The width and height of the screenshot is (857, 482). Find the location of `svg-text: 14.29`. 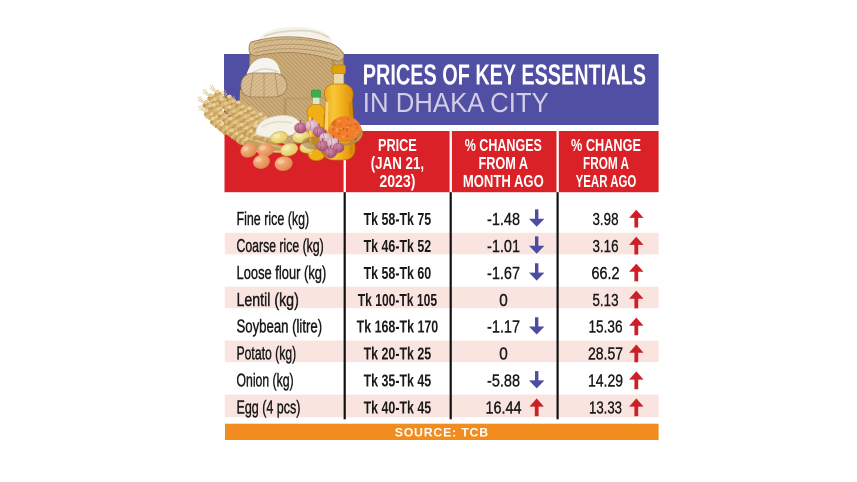

svg-text: 14.29 is located at coordinates (605, 381).